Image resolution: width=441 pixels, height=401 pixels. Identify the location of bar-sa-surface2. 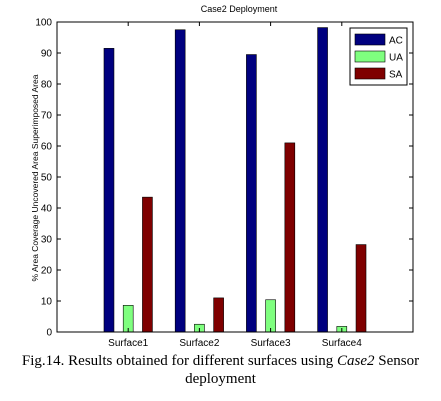
(218, 315).